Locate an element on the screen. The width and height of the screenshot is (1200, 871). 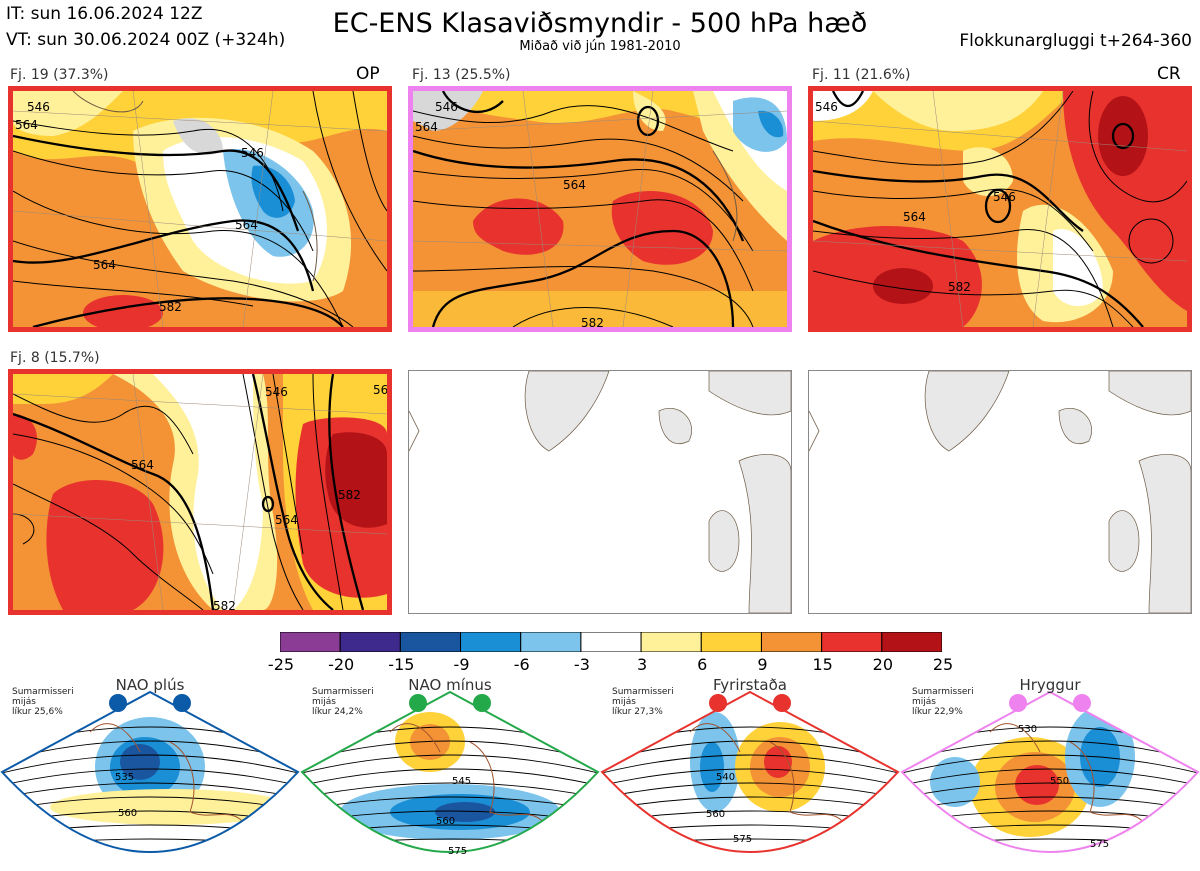
panel-3-tag: CR is located at coordinates (1169, 74).